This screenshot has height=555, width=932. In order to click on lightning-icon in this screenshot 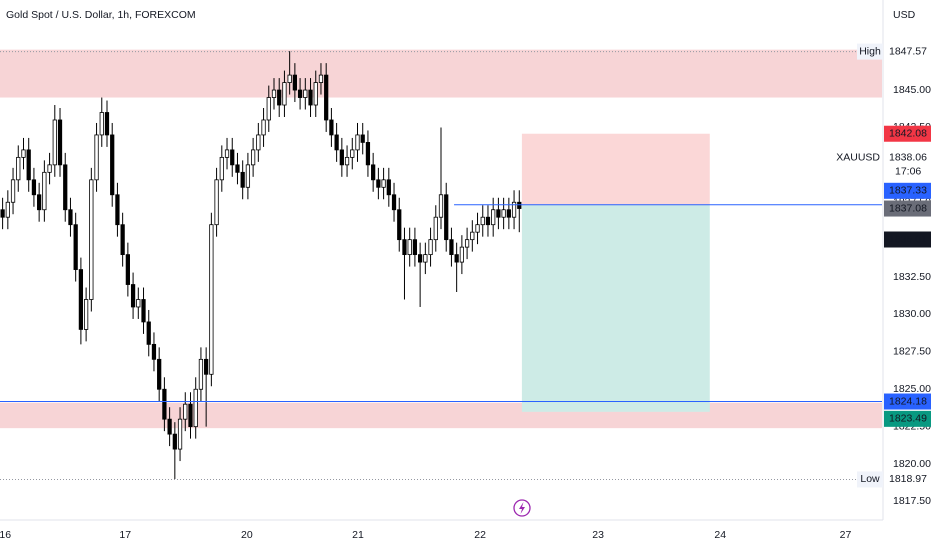, I will do `click(522, 508)`.